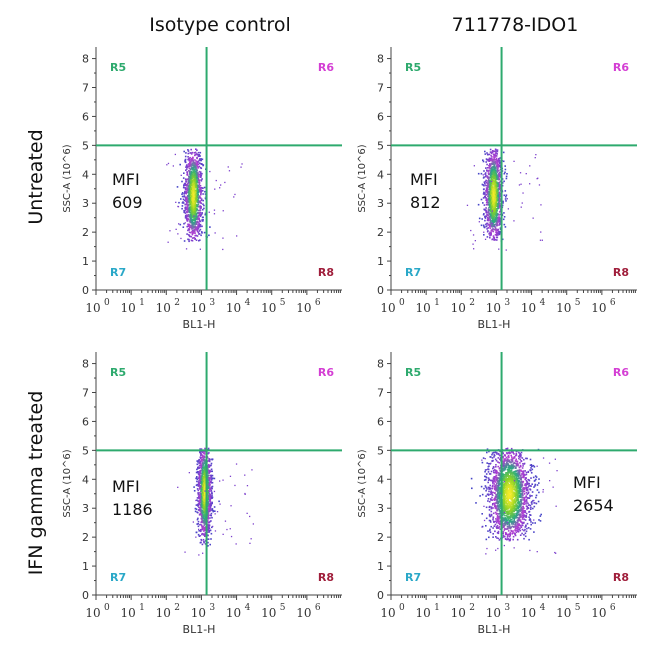 The image size is (650, 650). What do you see at coordinates (425, 191) in the screenshot?
I see `mfi-annotation: MFI 812` at bounding box center [425, 191].